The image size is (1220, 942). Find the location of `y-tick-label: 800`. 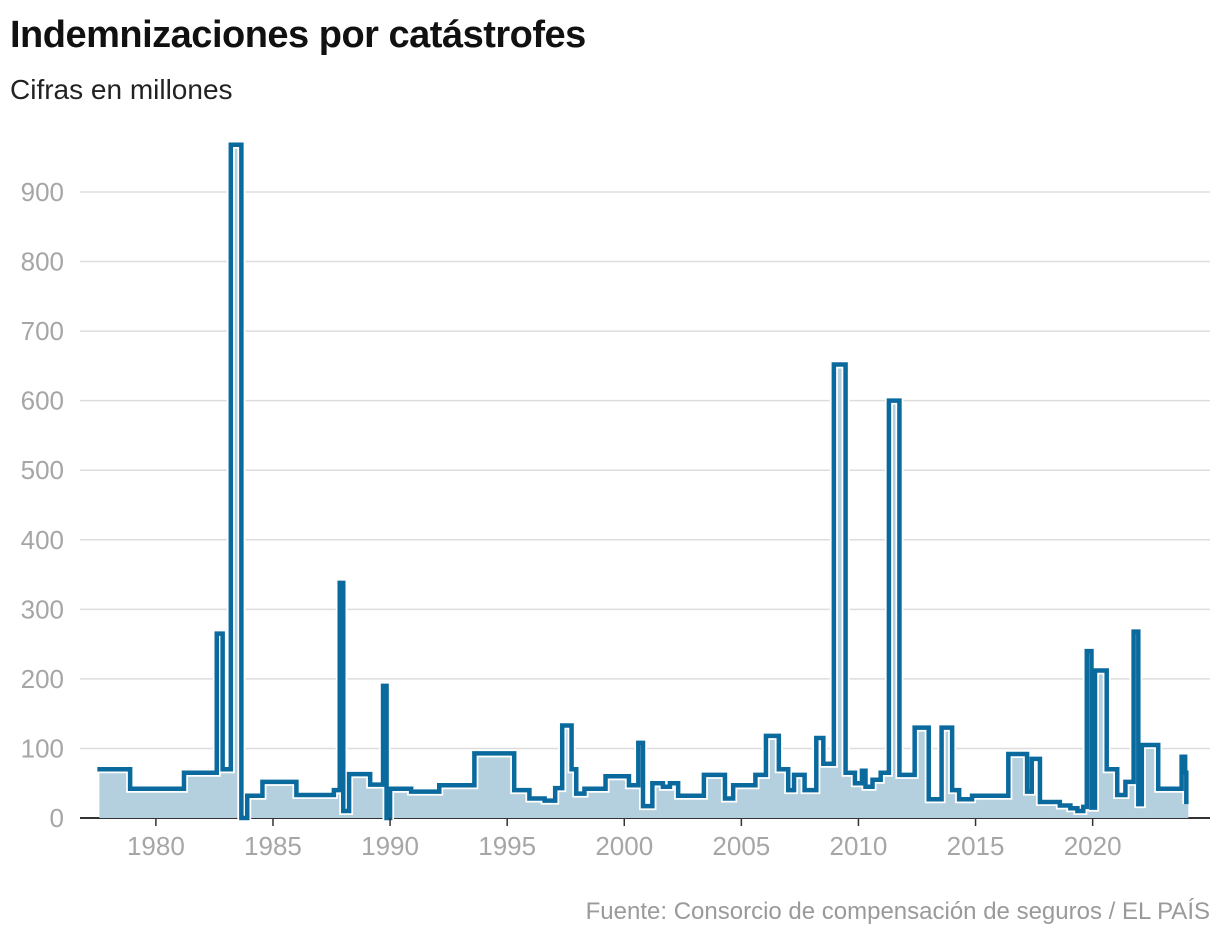

y-tick-label: 800 is located at coordinates (42, 262).